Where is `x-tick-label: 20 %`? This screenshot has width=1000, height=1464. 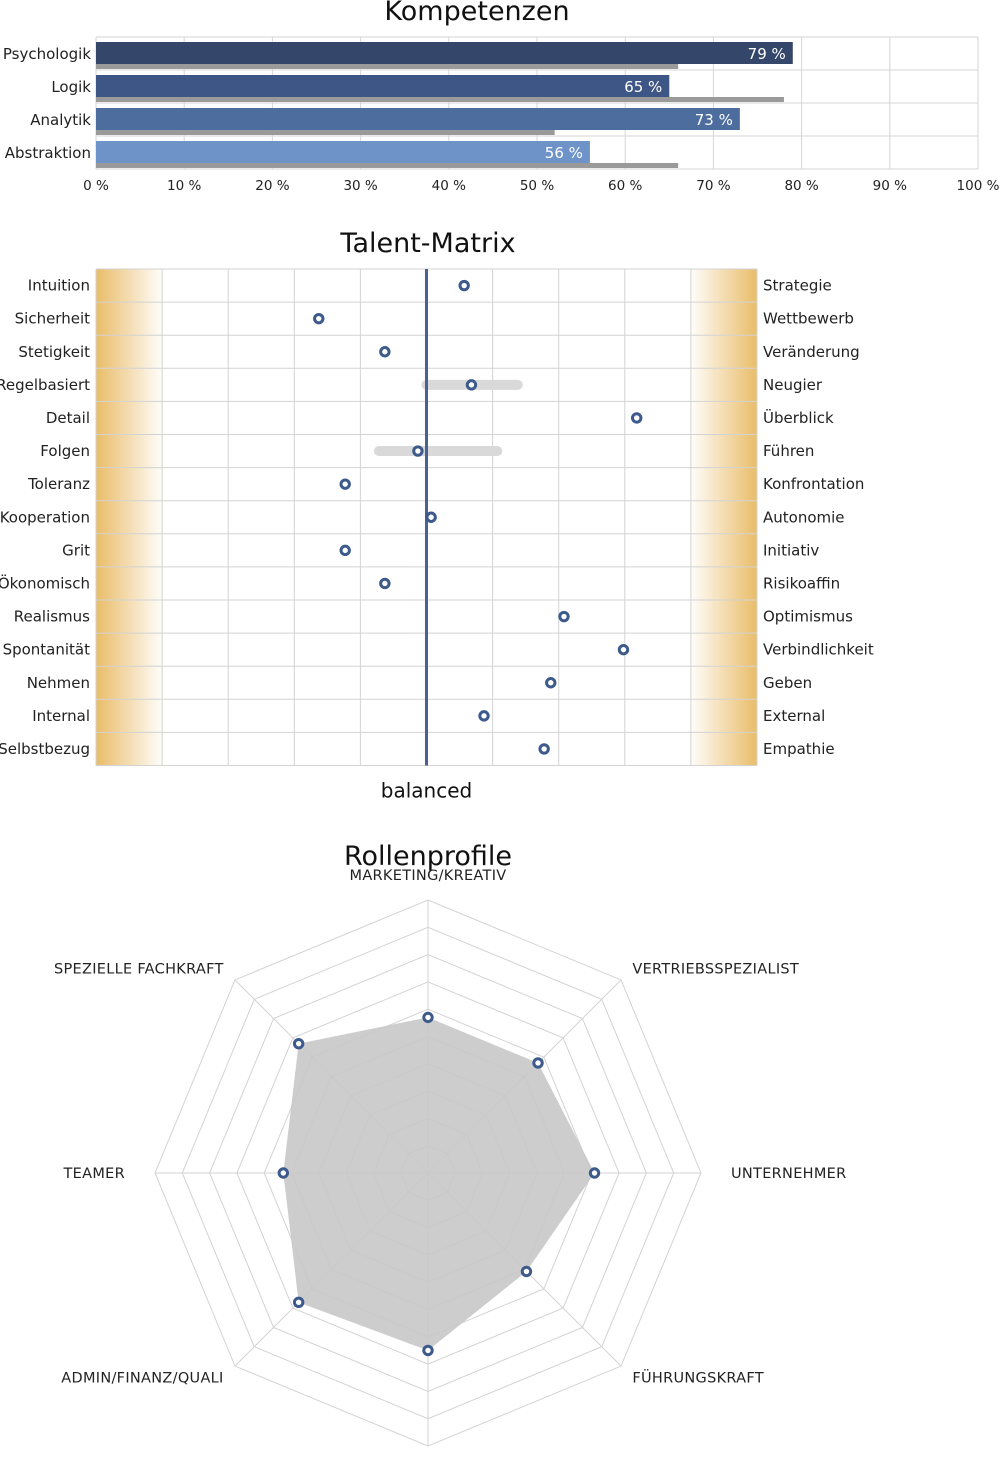 x-tick-label: 20 % is located at coordinates (272, 186).